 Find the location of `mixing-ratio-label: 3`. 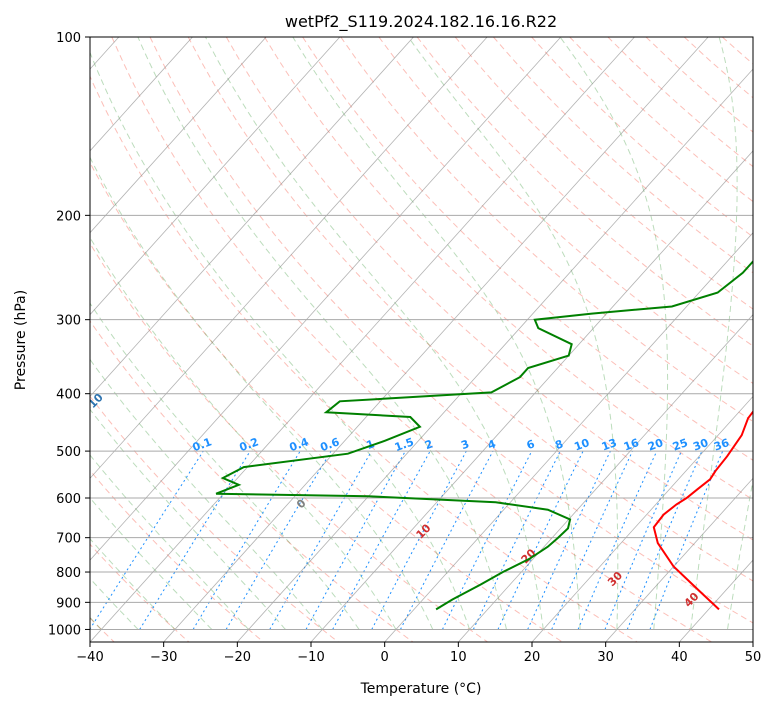

mixing-ratio-label: 3 is located at coordinates (465, 444).